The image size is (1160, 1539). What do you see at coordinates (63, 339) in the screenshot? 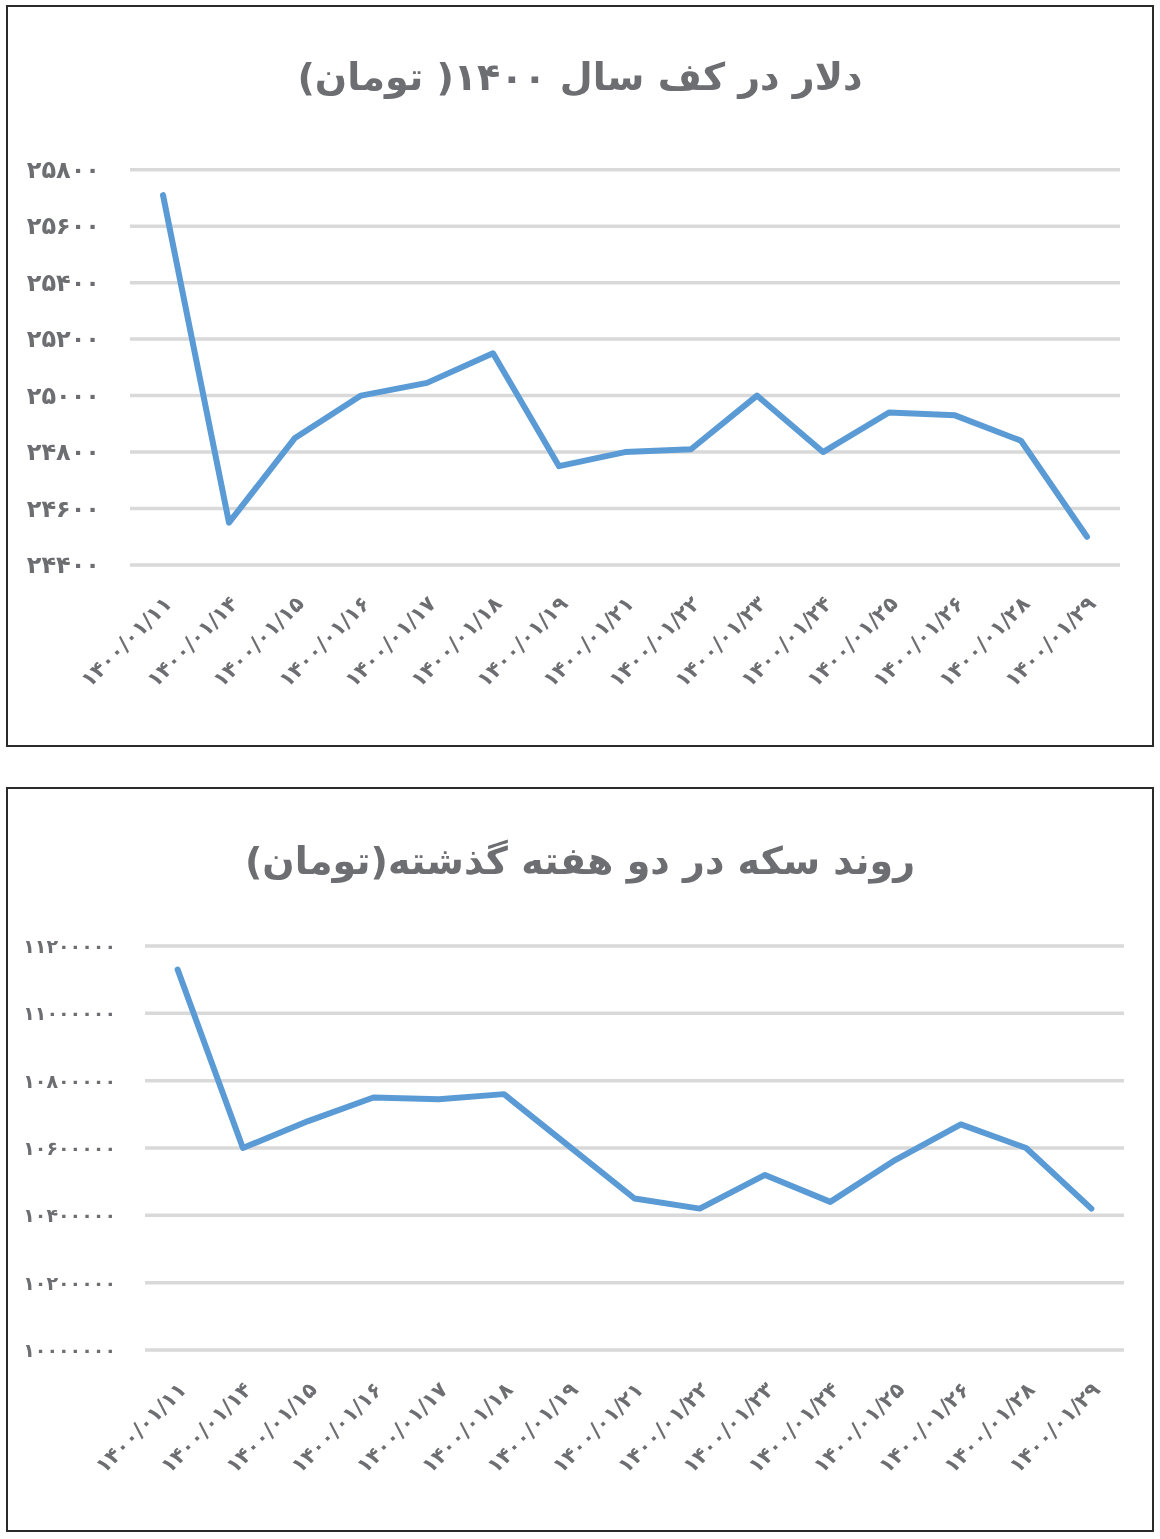
I see `y-tick-label: ۲۵۲۰۰` at bounding box center [63, 339].